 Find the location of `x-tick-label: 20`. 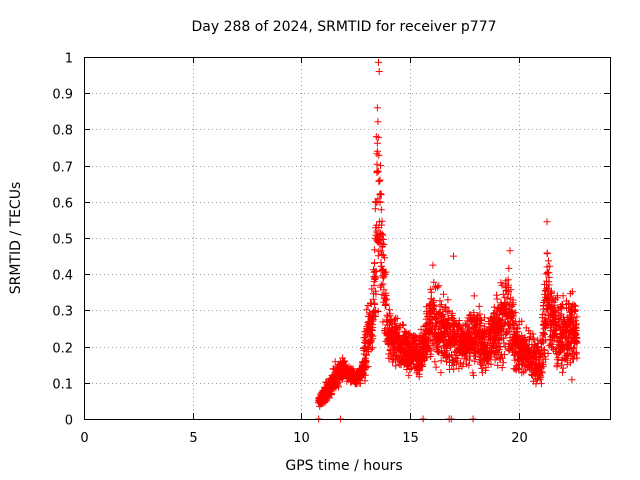

x-tick-label: 20 is located at coordinates (519, 438).